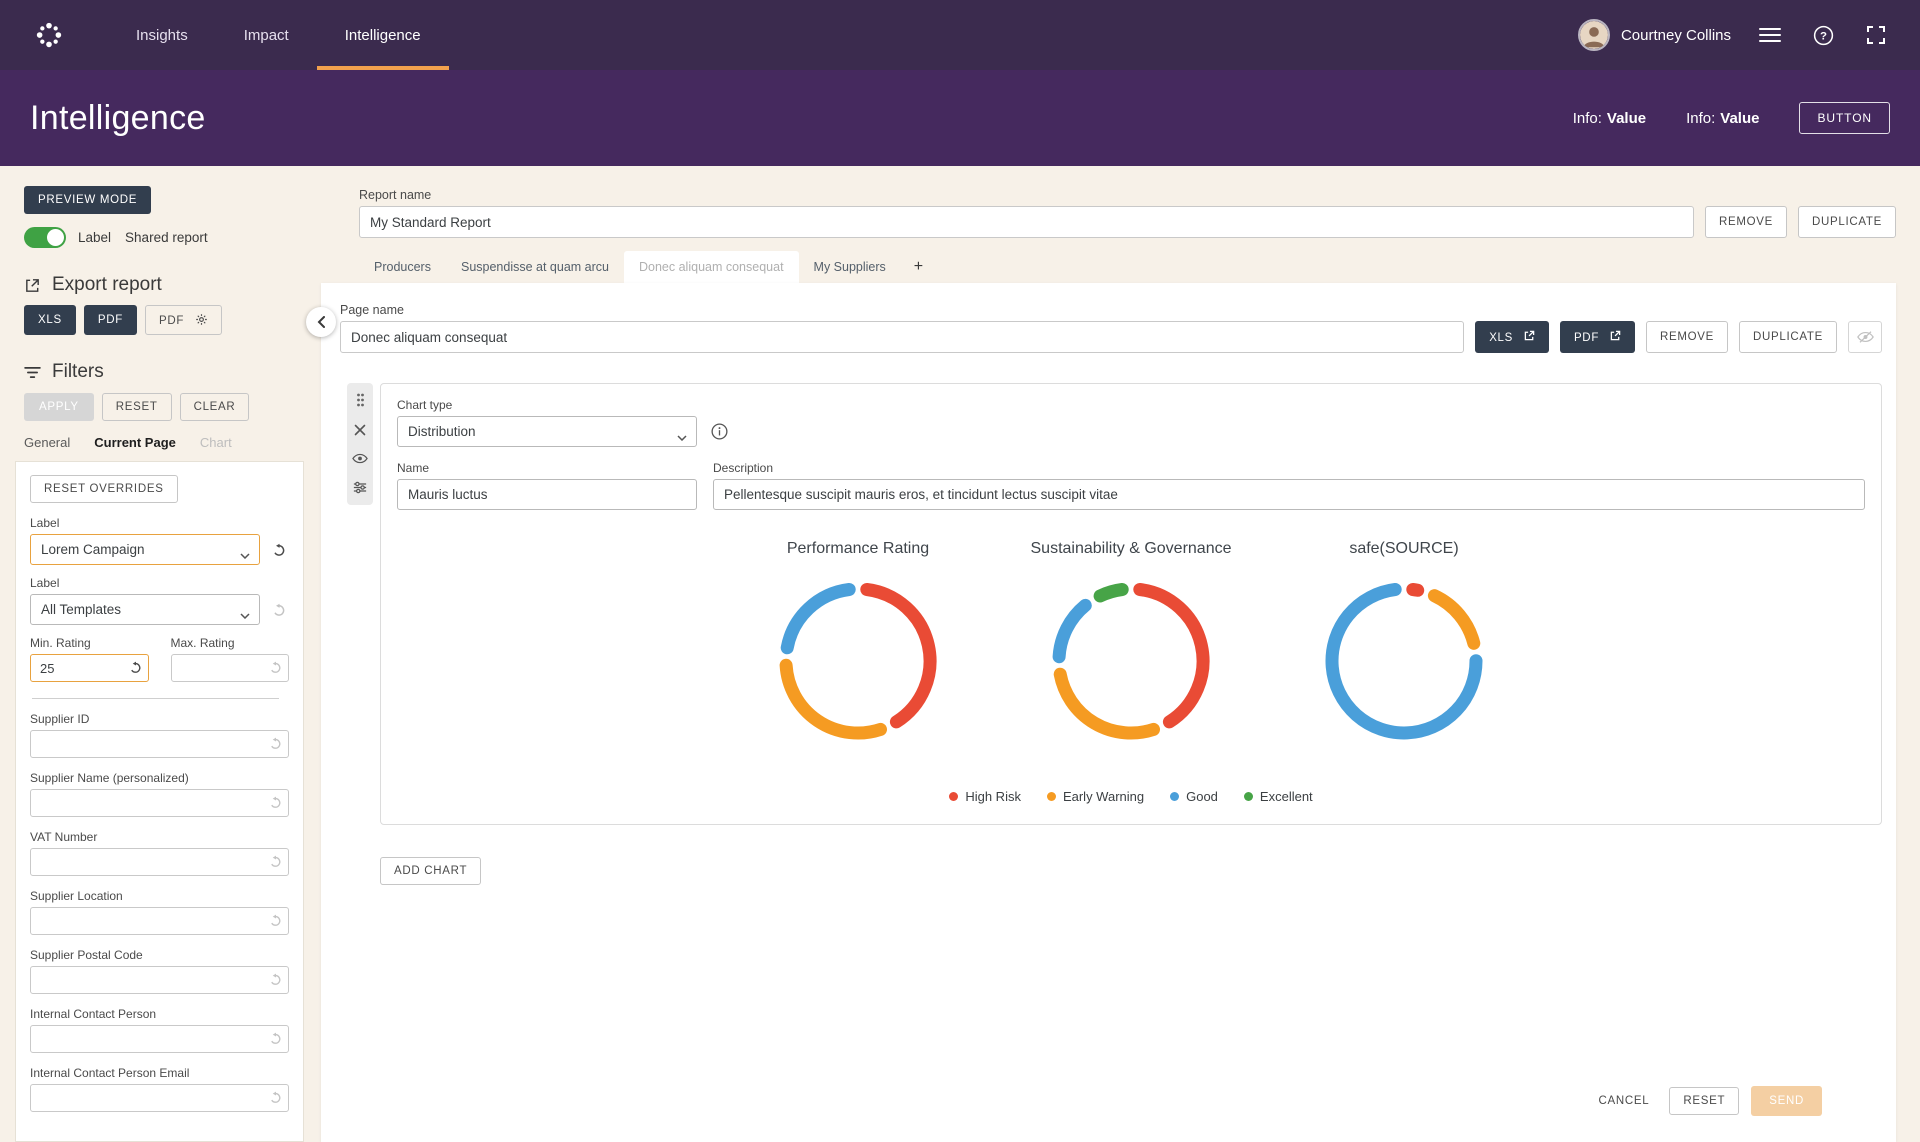 This screenshot has height=1142, width=1920. Describe the element at coordinates (109, 778) in the screenshot. I see `field-label: Supplier Name (personalized)` at that location.